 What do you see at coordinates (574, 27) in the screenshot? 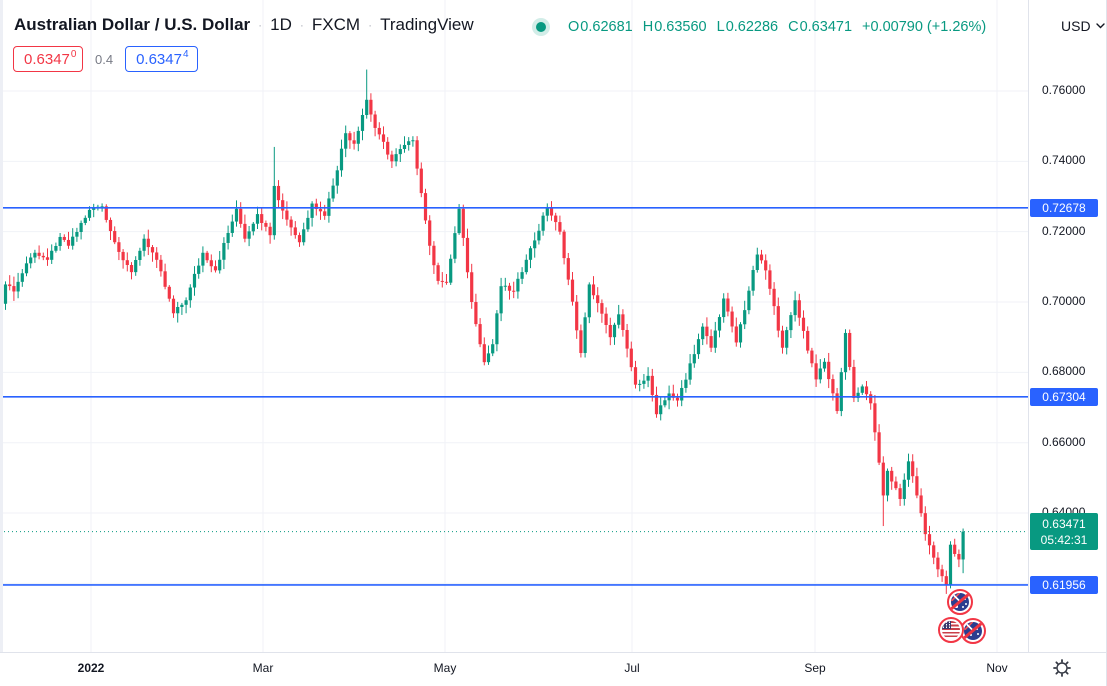
I see `open-label: O` at bounding box center [574, 27].